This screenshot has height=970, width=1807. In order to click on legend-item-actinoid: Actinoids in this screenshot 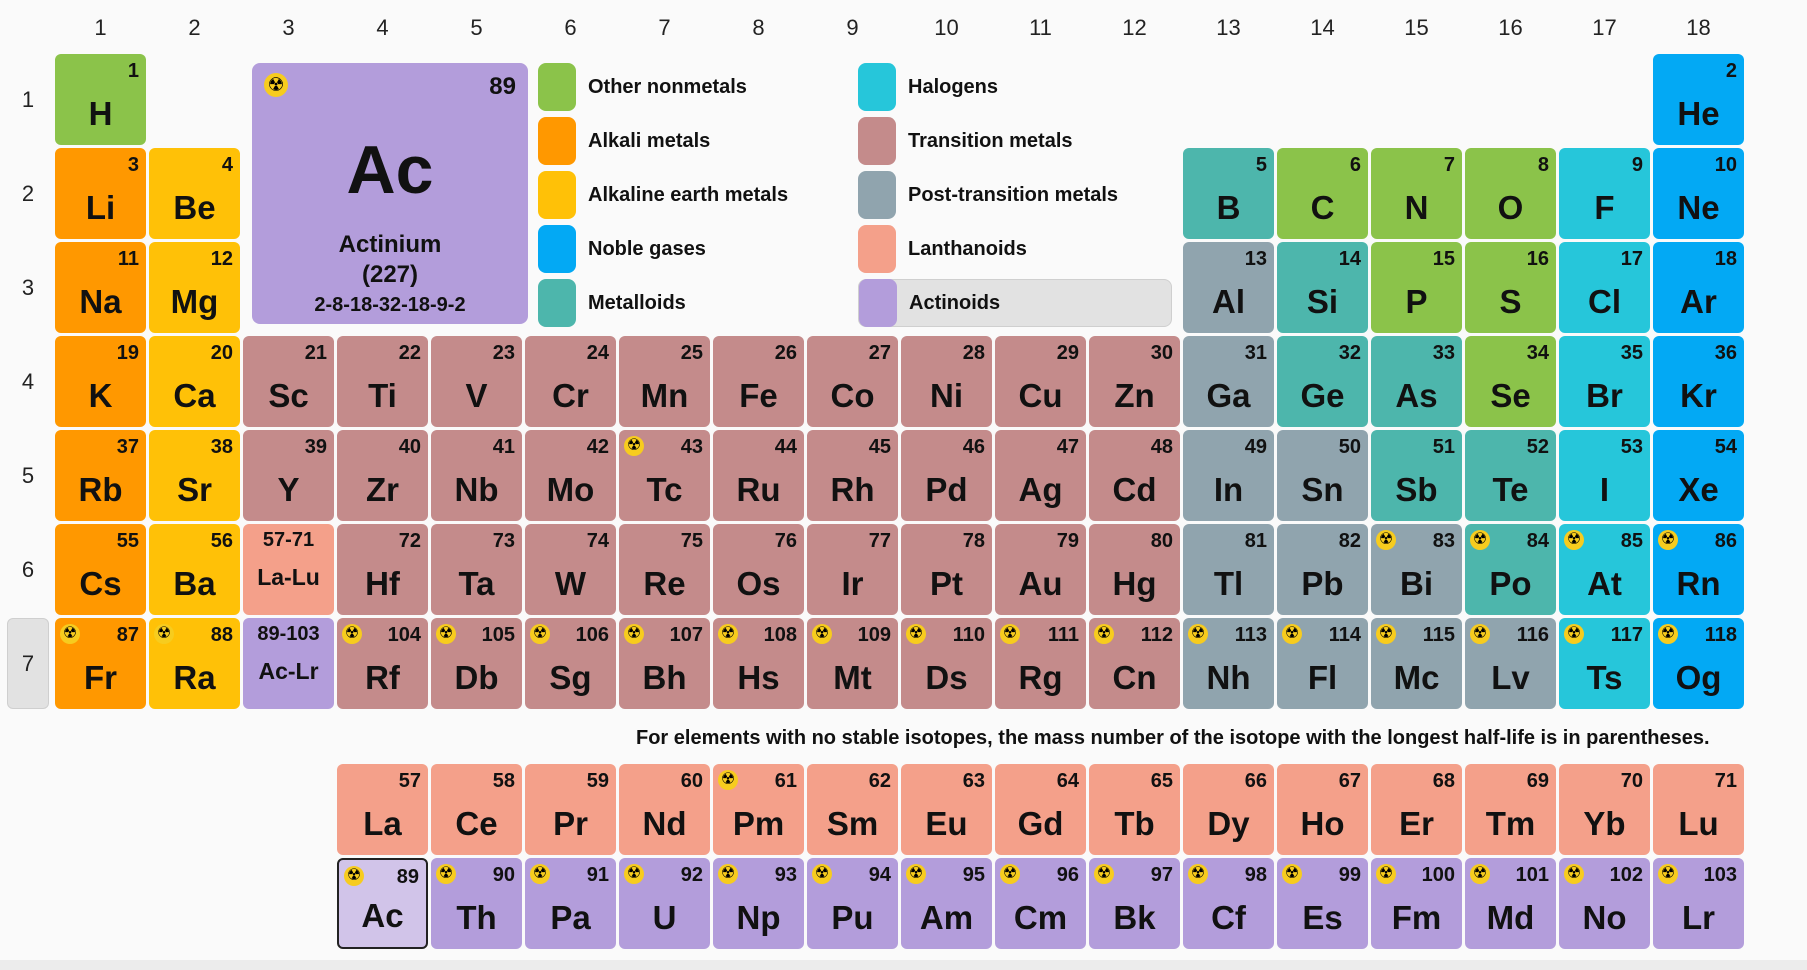, I will do `click(1015, 303)`.